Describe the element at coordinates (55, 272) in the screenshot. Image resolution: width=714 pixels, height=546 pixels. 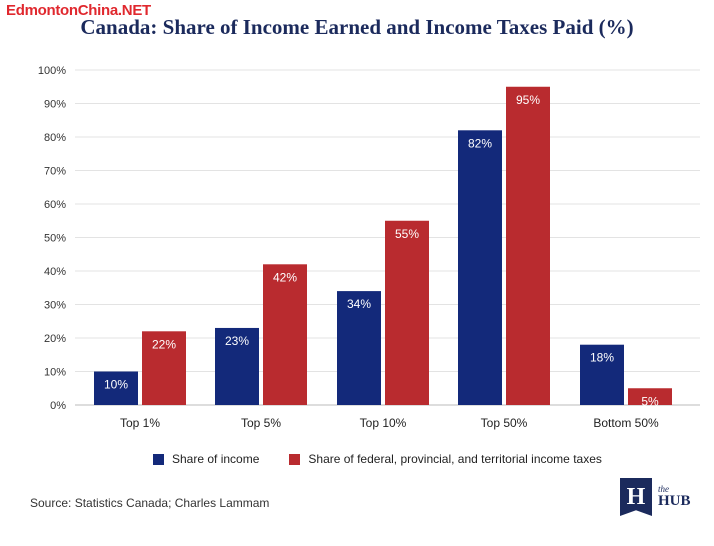
I see `y-tick-label: 40%` at that location.